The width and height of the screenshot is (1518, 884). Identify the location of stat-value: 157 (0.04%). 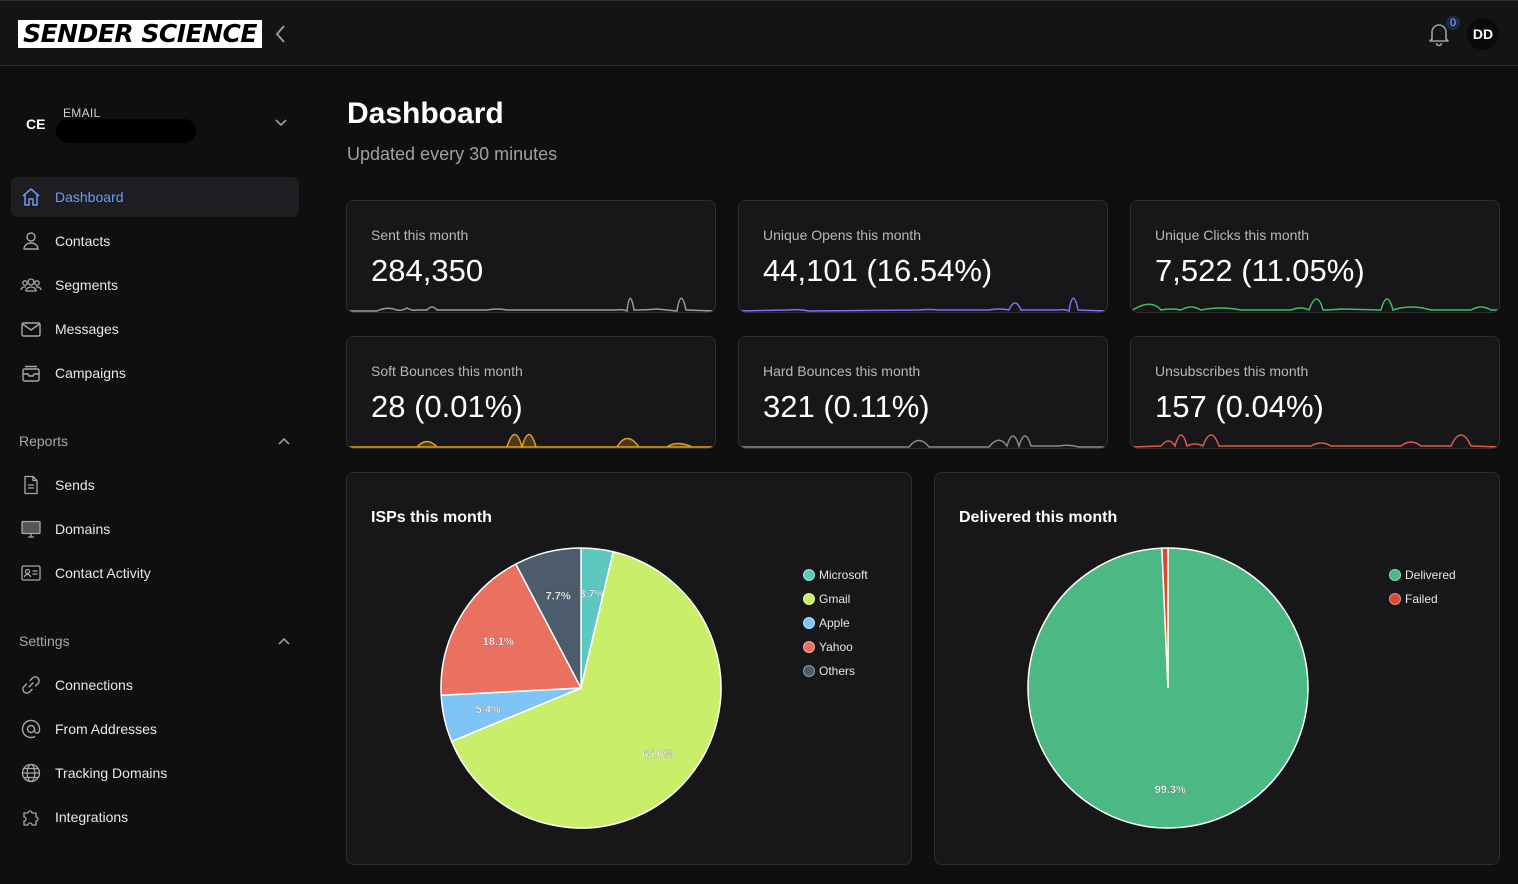
(1239, 406).